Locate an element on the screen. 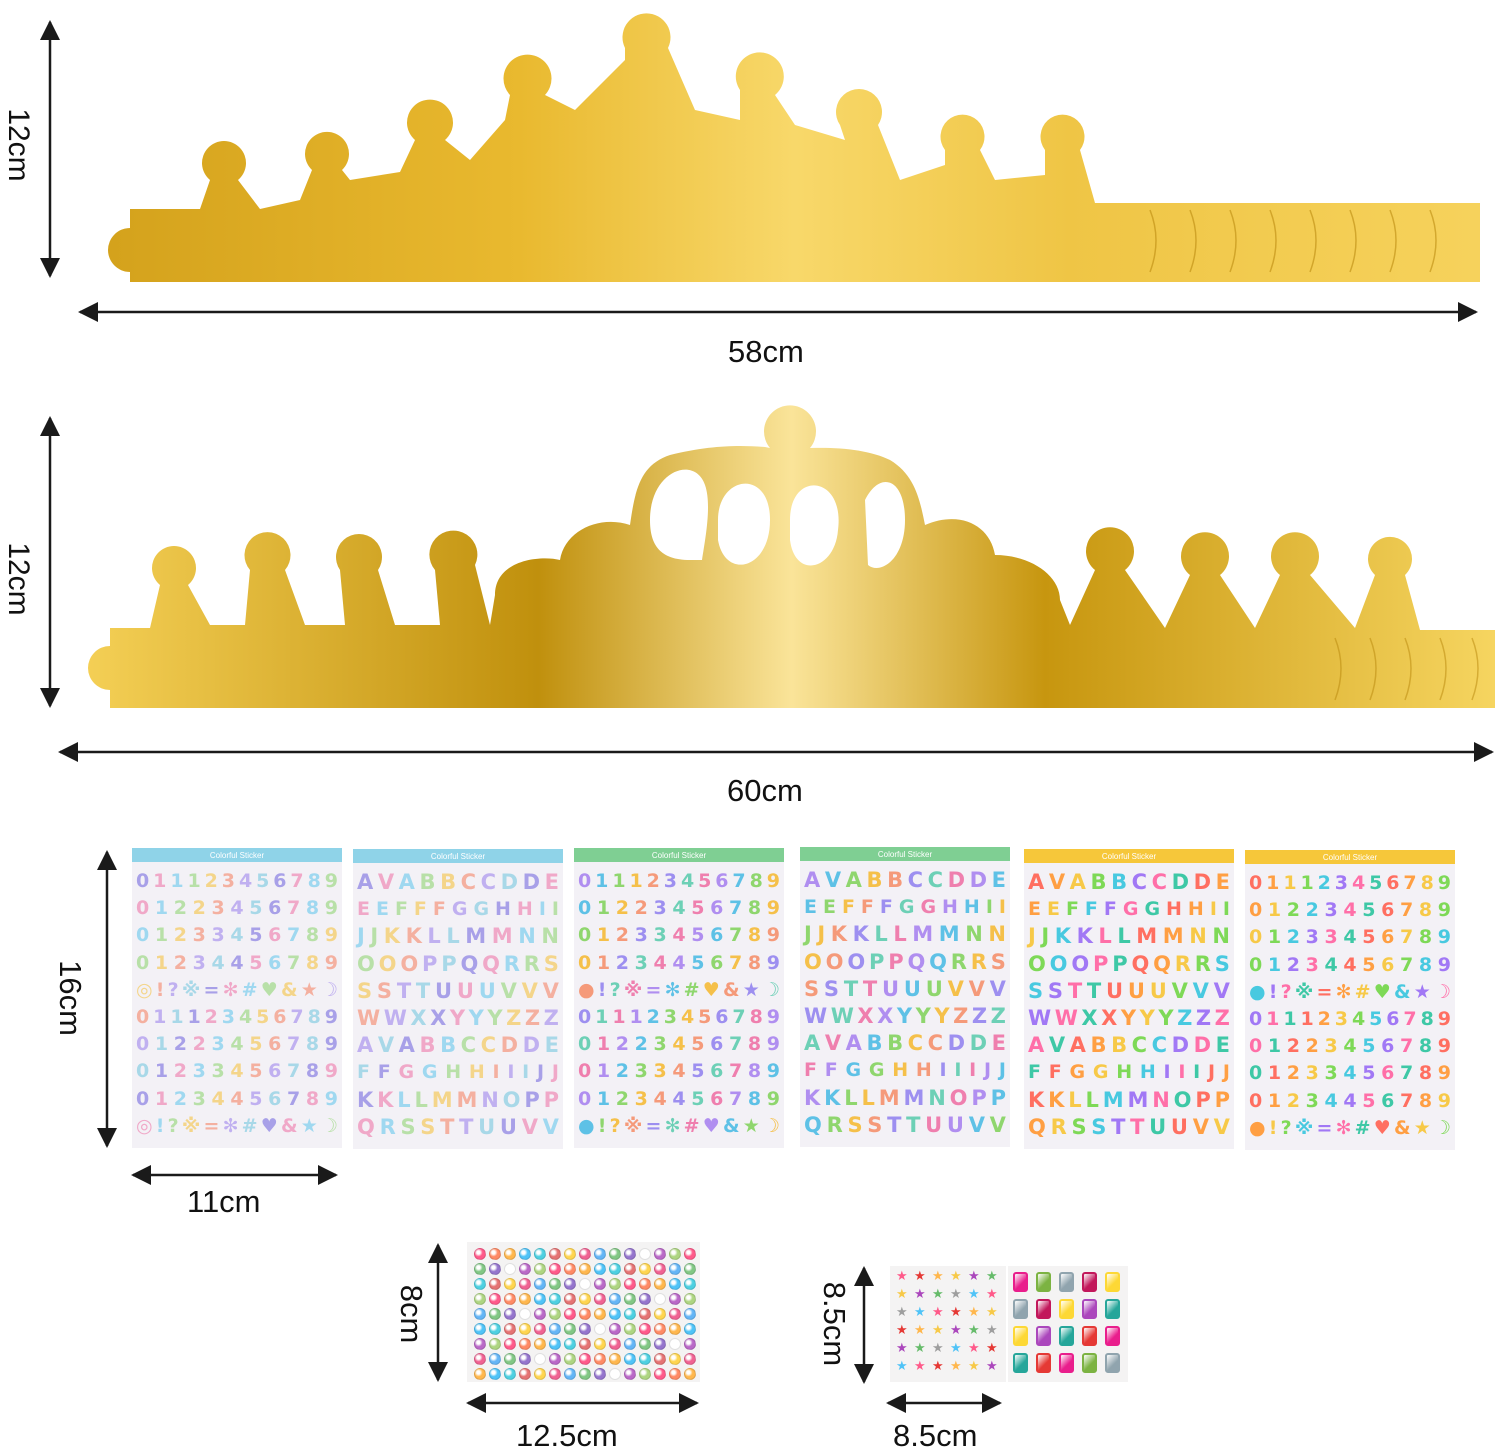 The image size is (1500, 1453). sticker-character: D is located at coordinates (956, 880).